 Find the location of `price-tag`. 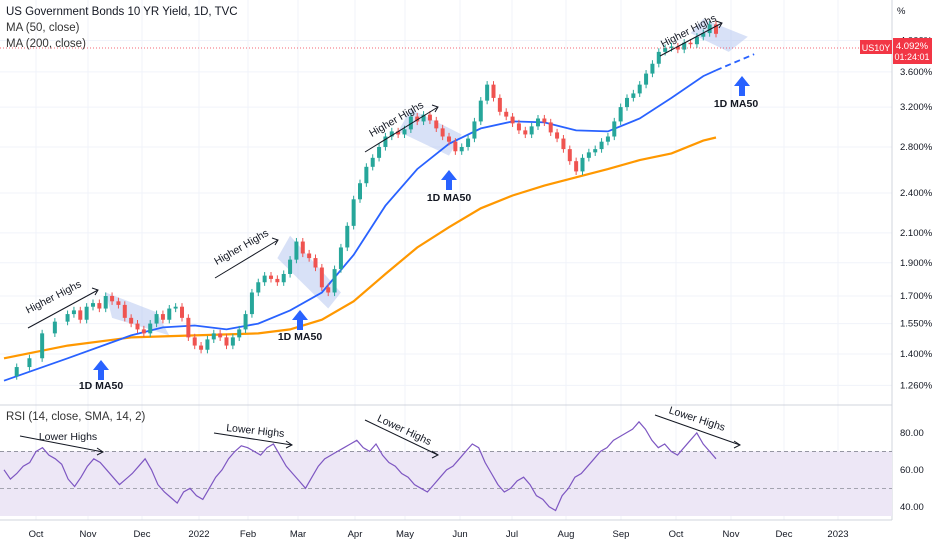

price-tag is located at coordinates (912, 51).